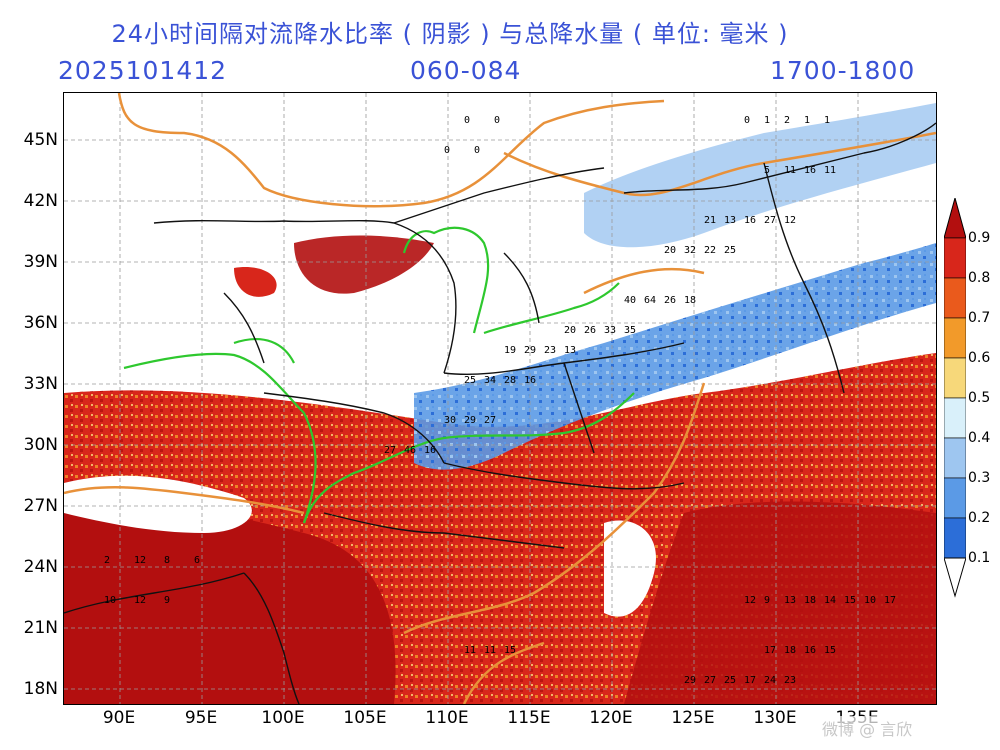 The width and height of the screenshot is (1000, 750). Describe the element at coordinates (283, 718) in the screenshot. I see `lon-label-100e: 100E` at that location.